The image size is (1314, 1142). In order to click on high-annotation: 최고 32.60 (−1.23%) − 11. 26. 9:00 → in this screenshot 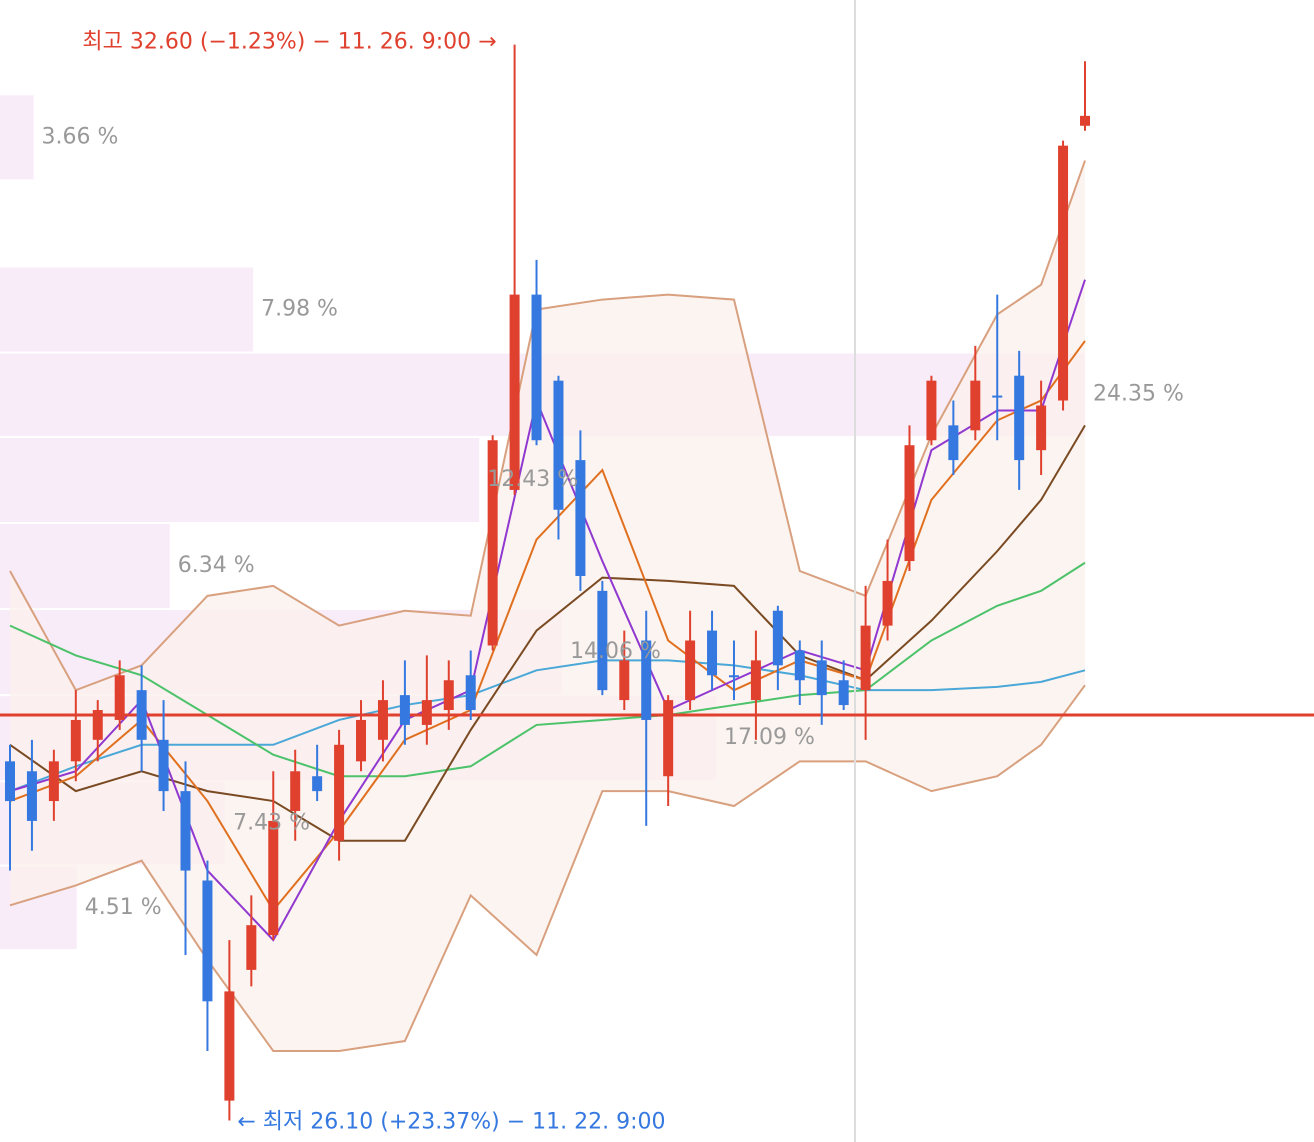, I will do `click(289, 42)`.